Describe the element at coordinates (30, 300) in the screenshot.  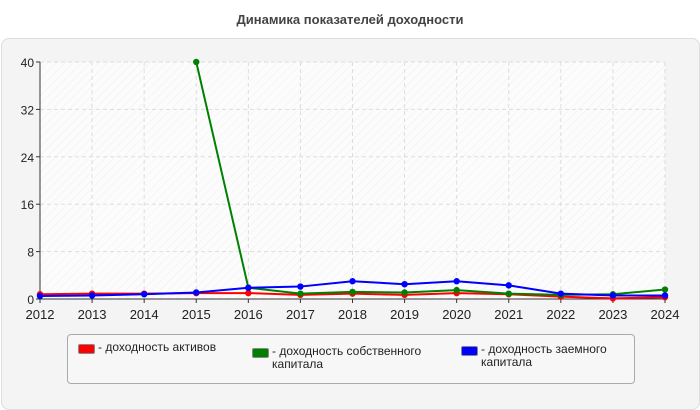
I see `y-tick-label: 0` at that location.